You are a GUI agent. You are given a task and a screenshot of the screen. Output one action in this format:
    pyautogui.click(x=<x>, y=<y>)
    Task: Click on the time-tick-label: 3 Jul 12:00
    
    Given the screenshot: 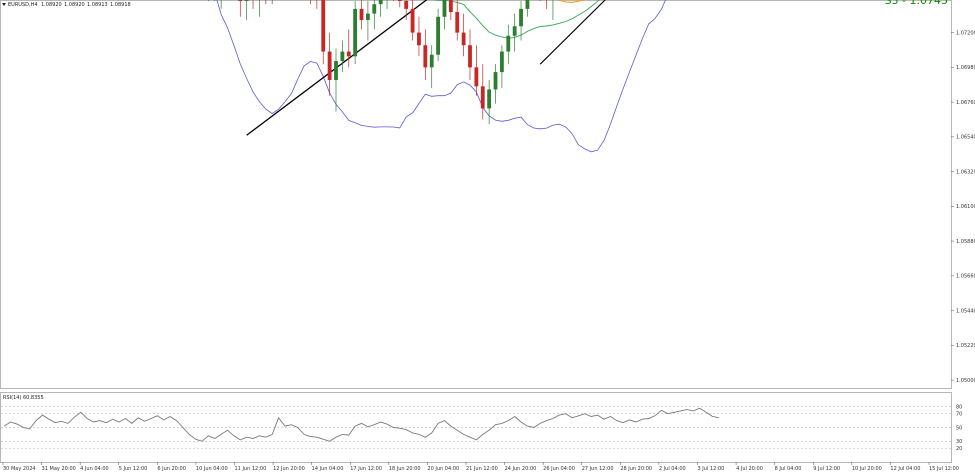 What is the action you would take?
    pyautogui.click(x=711, y=469)
    